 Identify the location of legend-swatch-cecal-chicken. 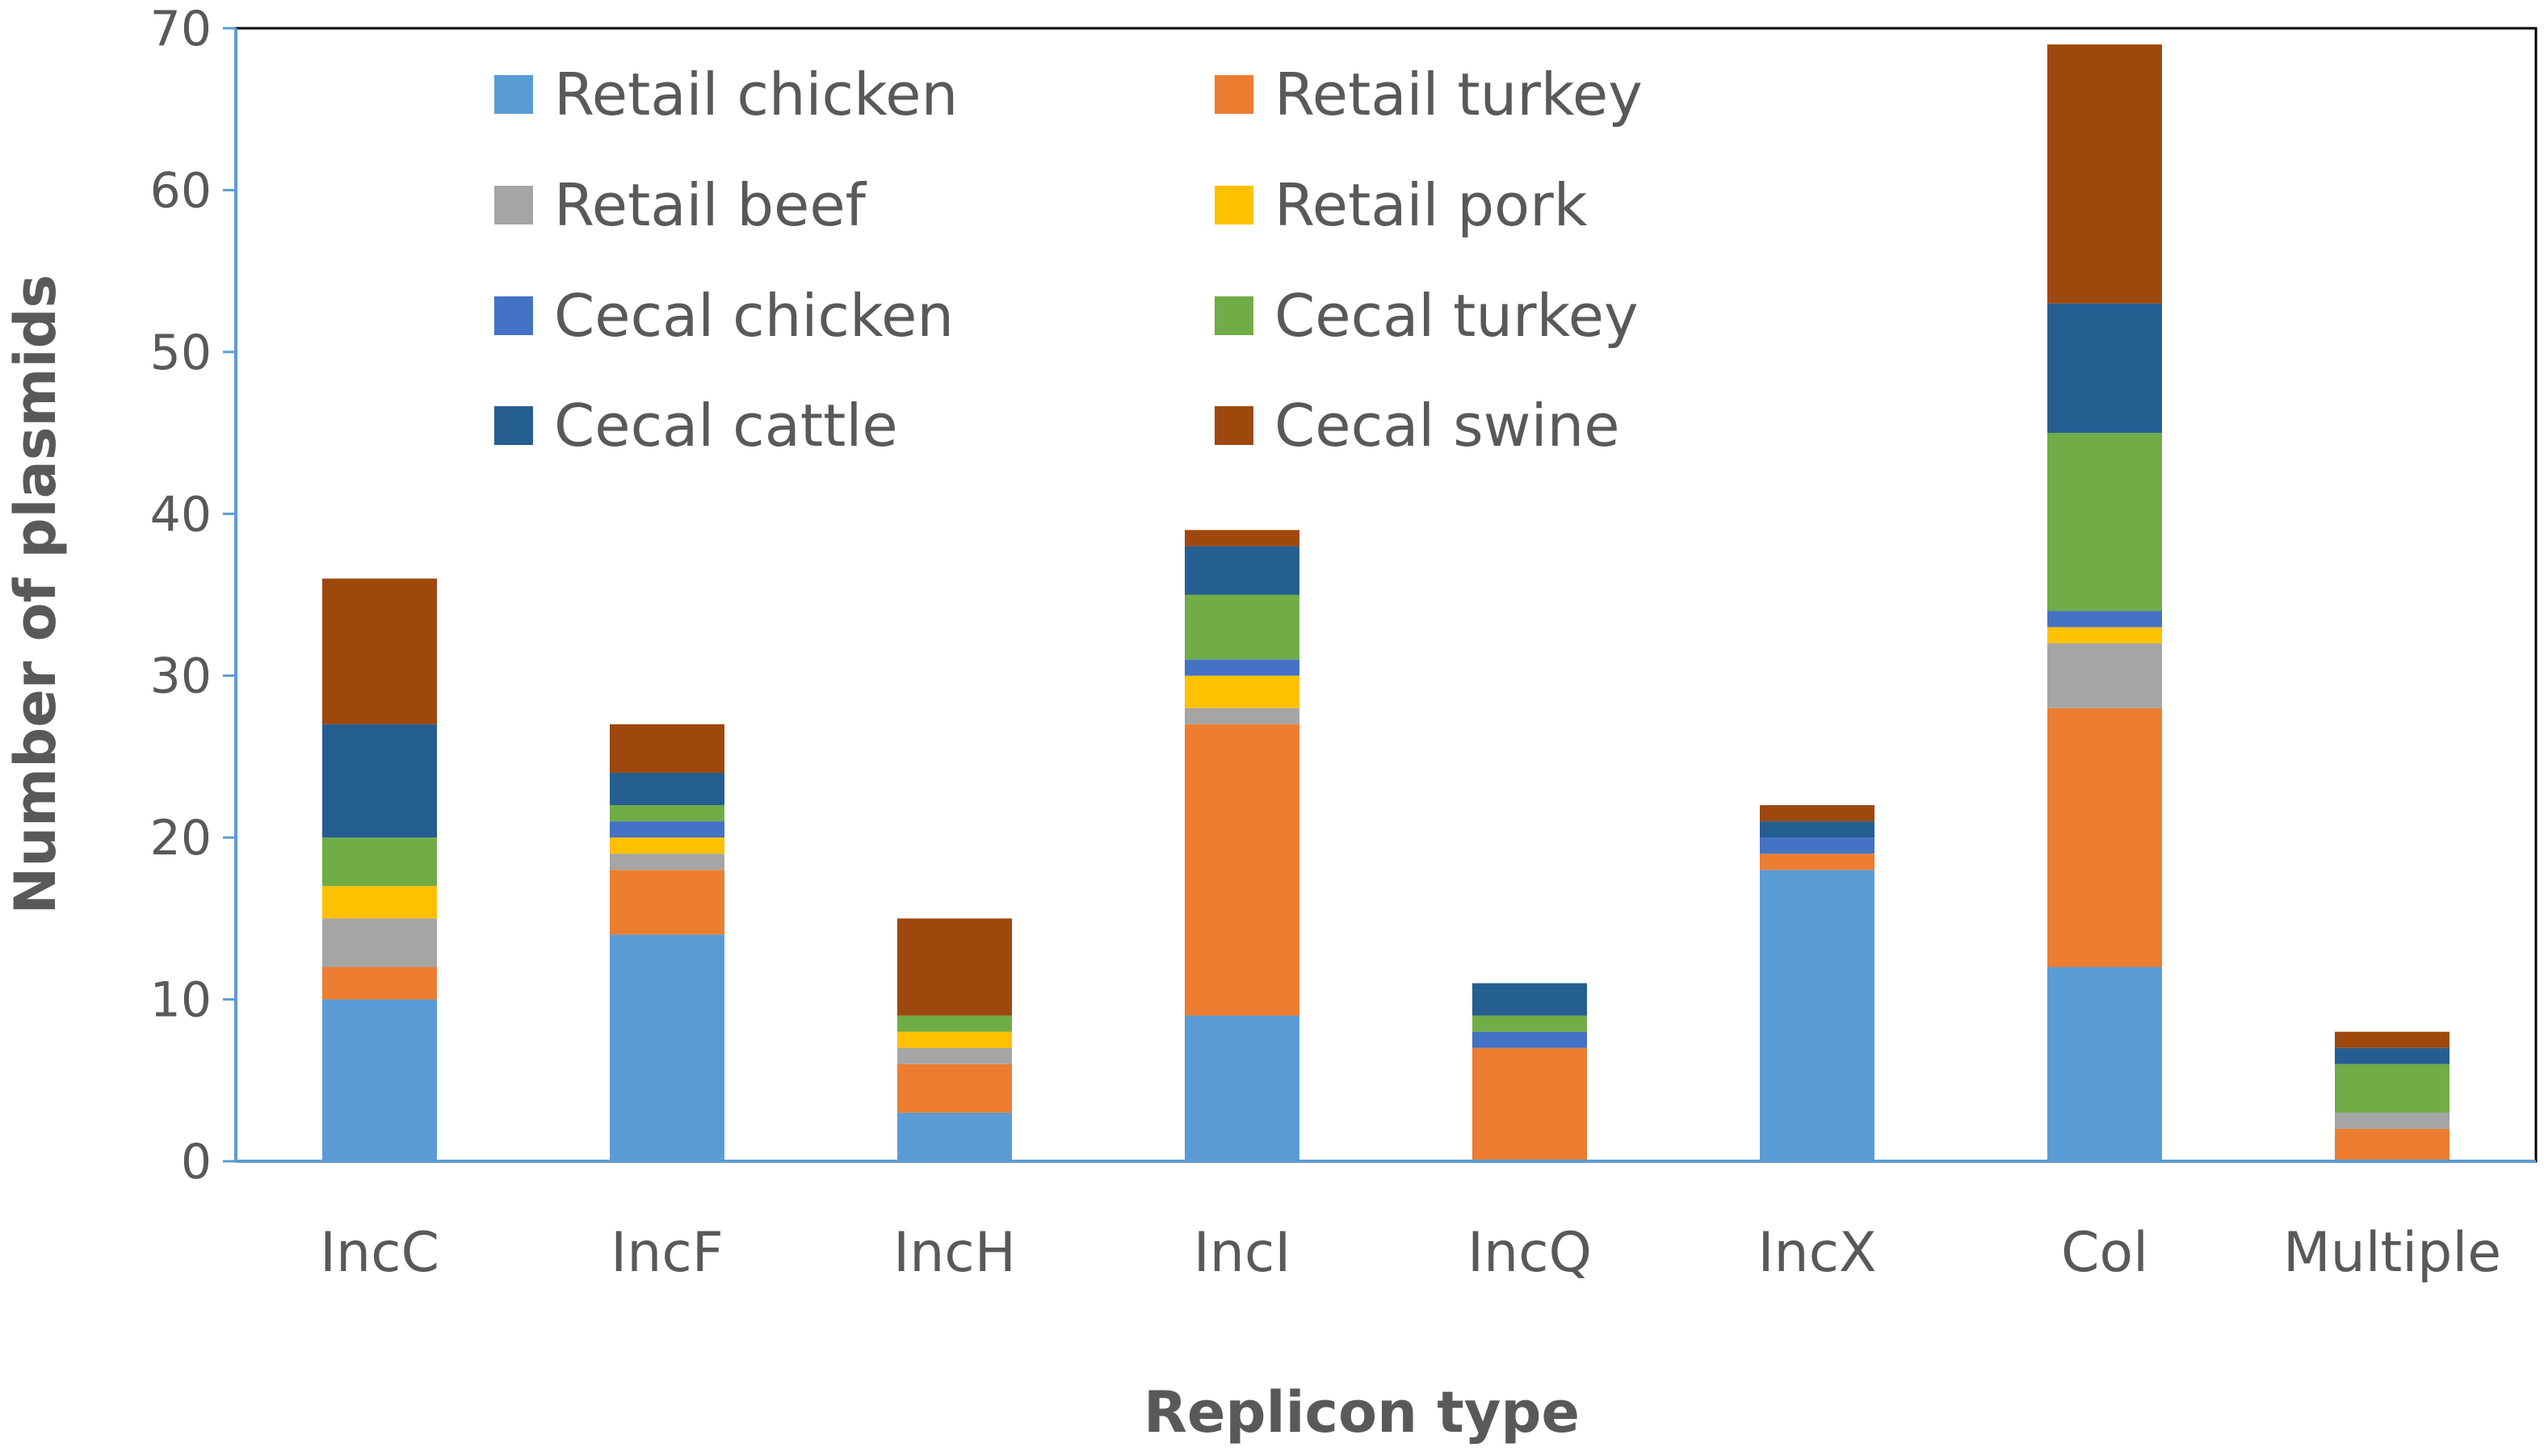
(513, 315).